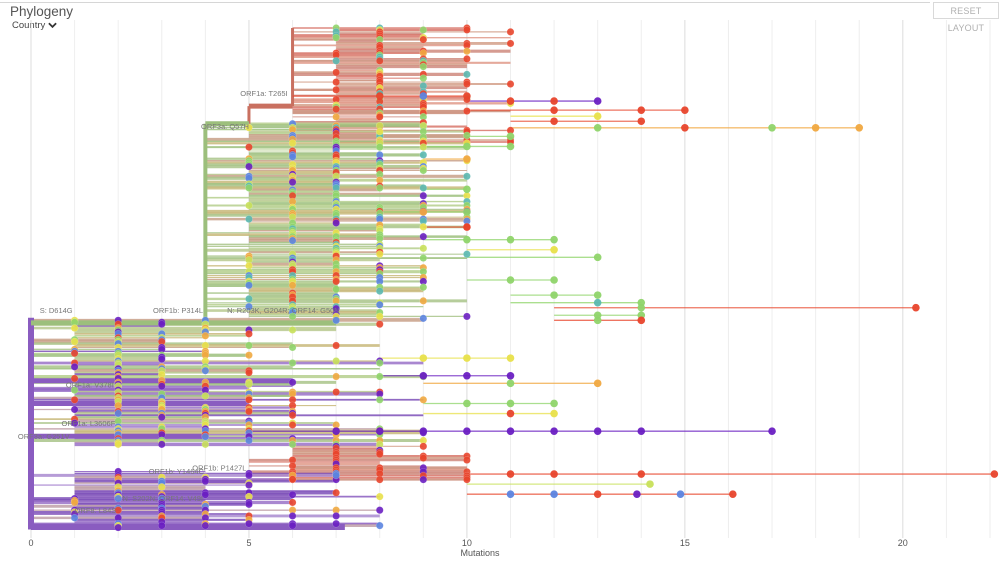 The width and height of the screenshot is (1000, 566). I want to click on reset-layout-button: RESET LAYOUT, so click(966, 17).